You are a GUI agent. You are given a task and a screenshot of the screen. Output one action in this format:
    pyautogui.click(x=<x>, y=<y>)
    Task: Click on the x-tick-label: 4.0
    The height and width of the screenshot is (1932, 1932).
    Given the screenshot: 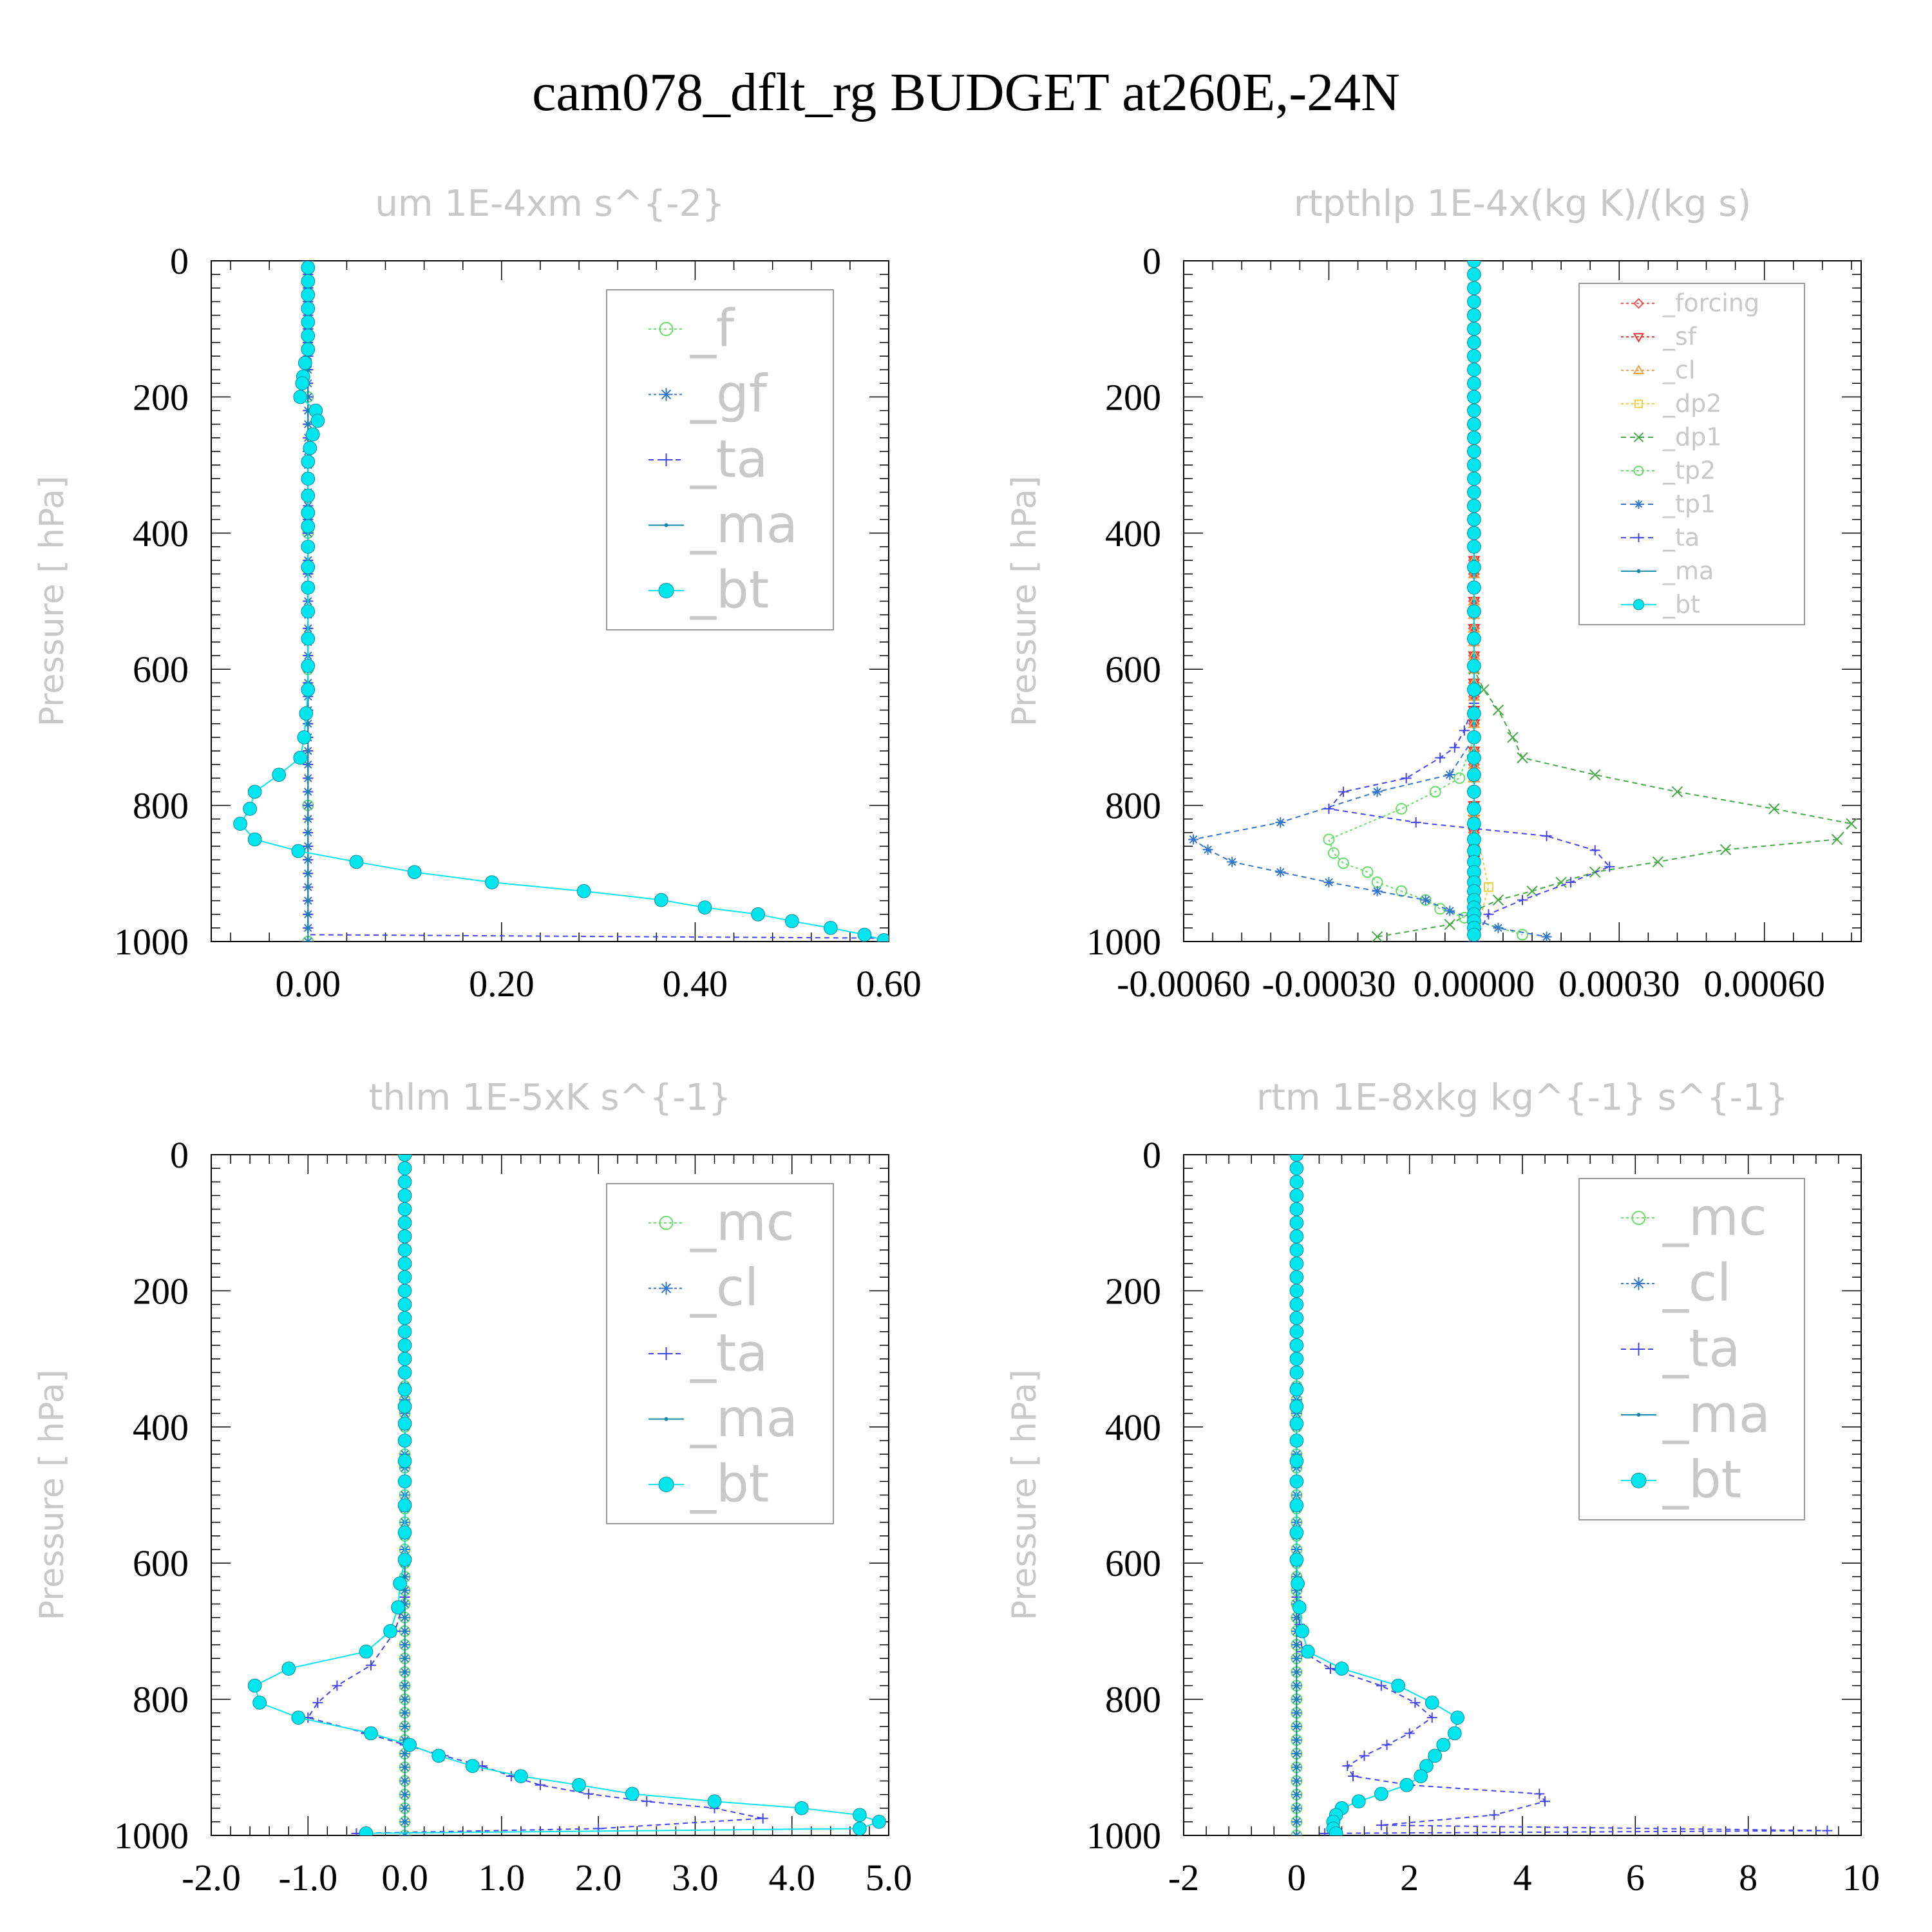 What is the action you would take?
    pyautogui.click(x=791, y=1878)
    